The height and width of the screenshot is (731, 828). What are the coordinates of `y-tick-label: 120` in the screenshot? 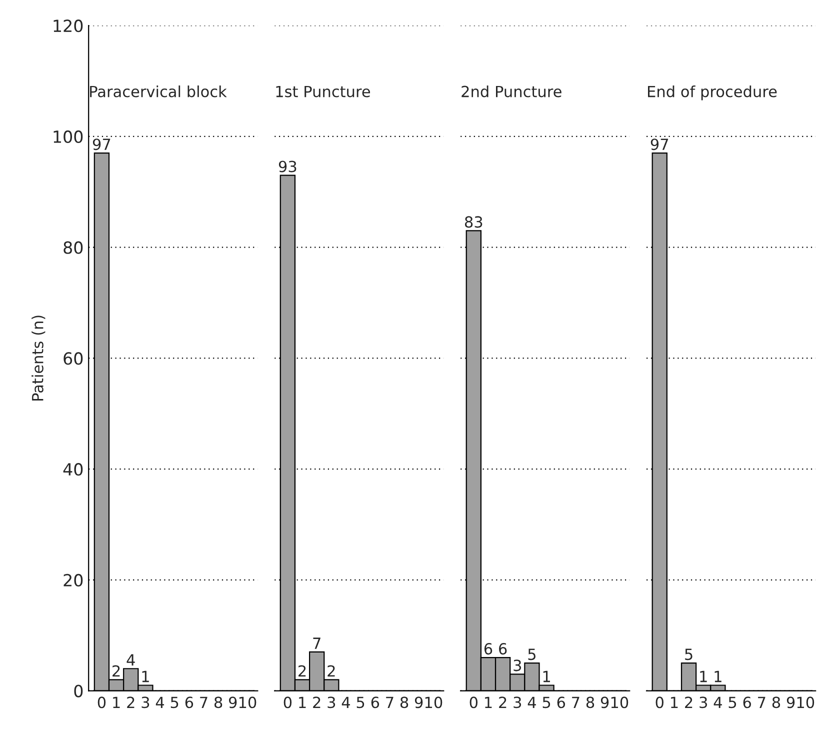 It's located at (68, 26).